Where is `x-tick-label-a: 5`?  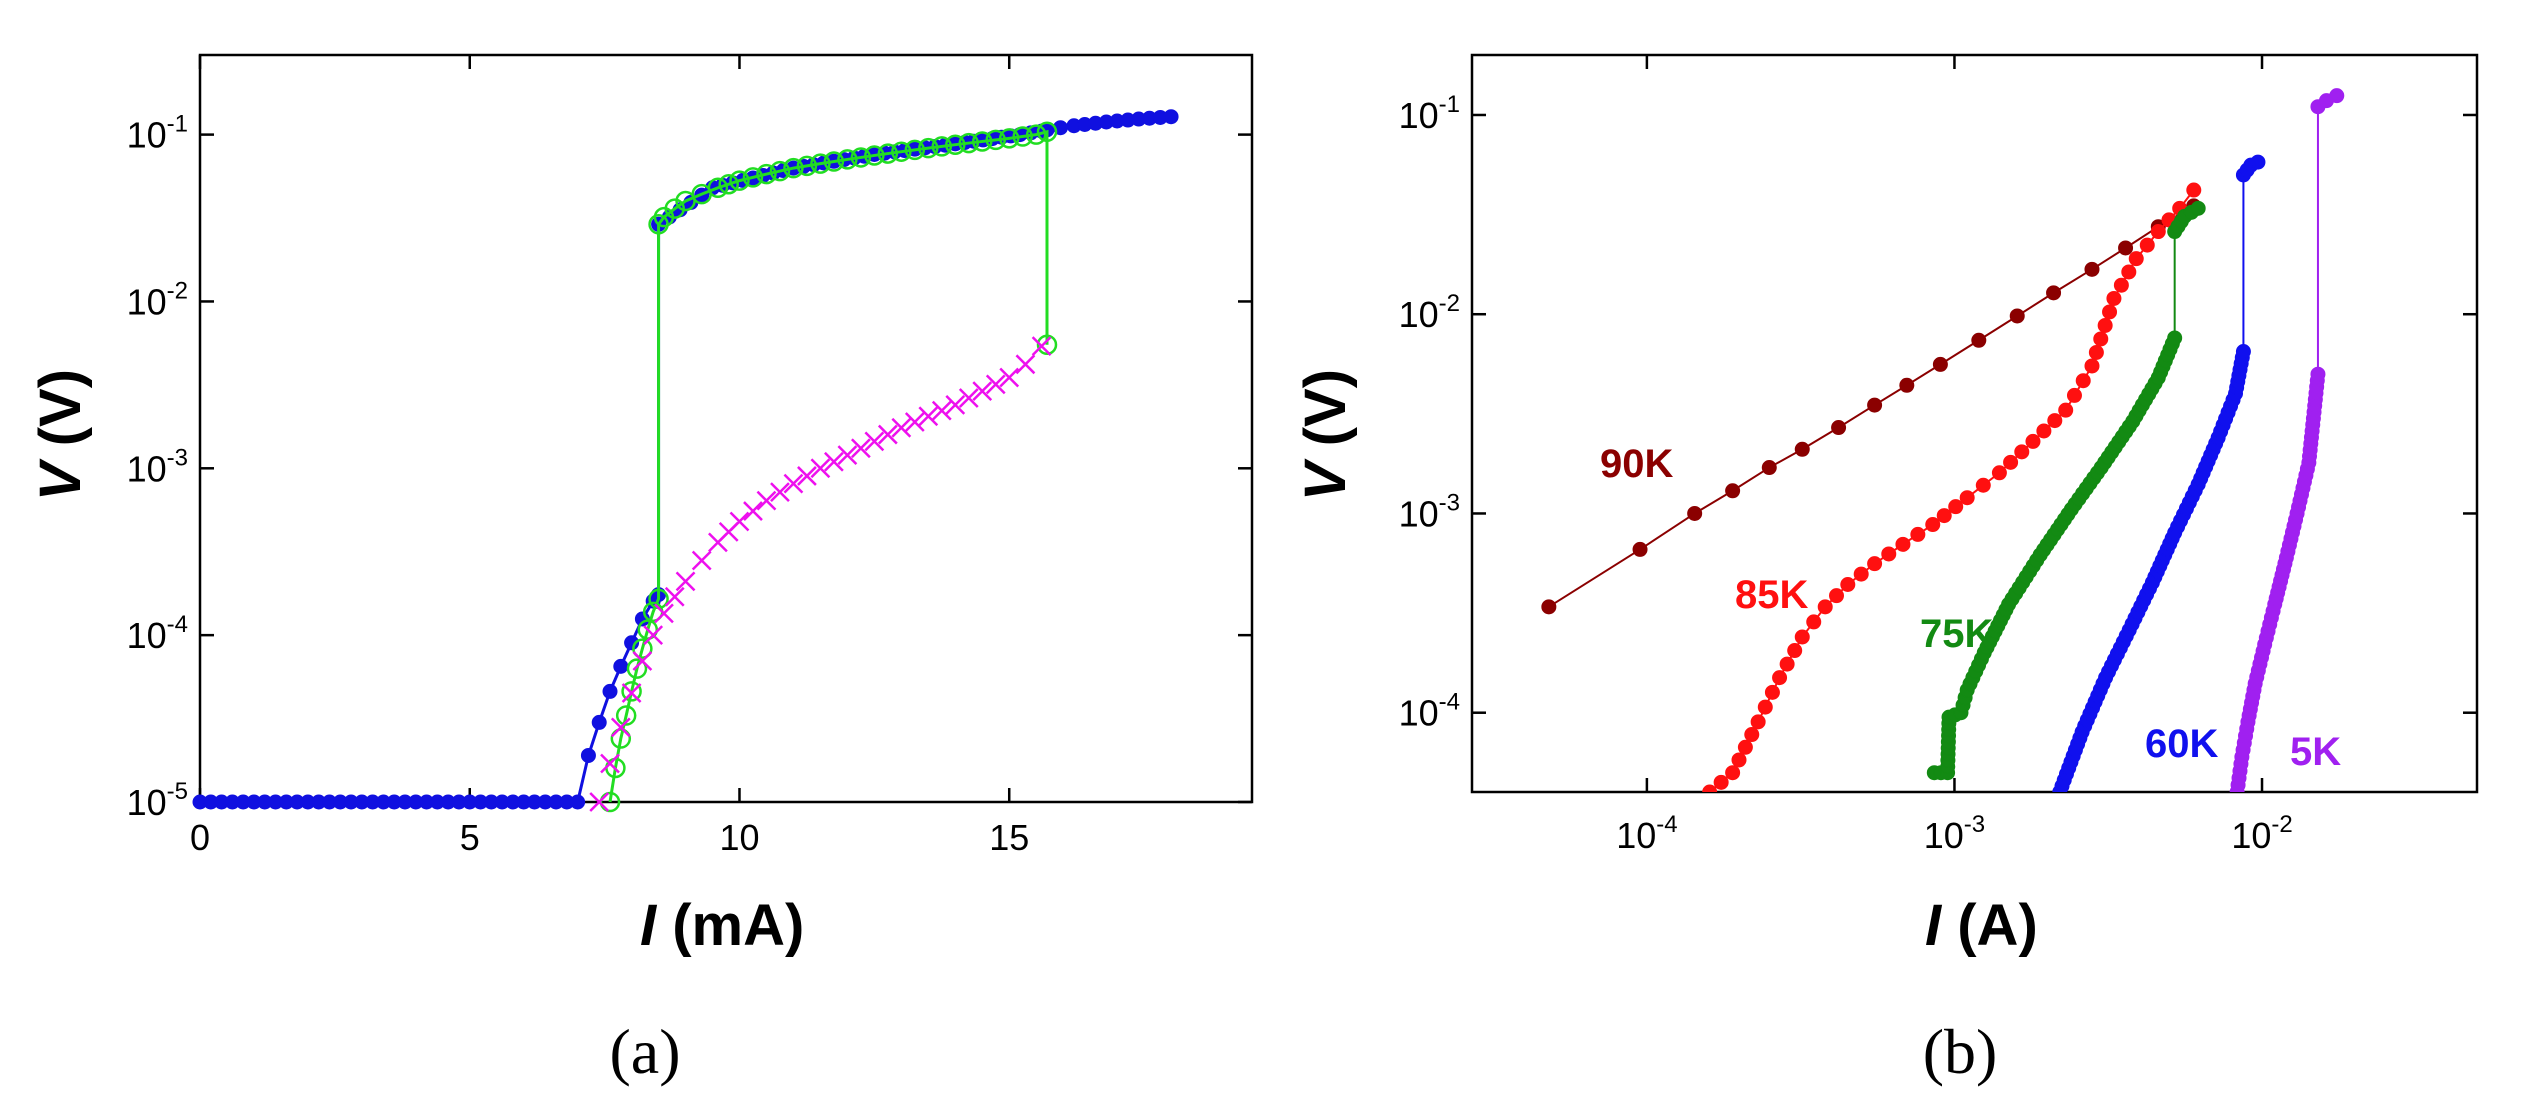 x-tick-label-a: 5 is located at coordinates (470, 837).